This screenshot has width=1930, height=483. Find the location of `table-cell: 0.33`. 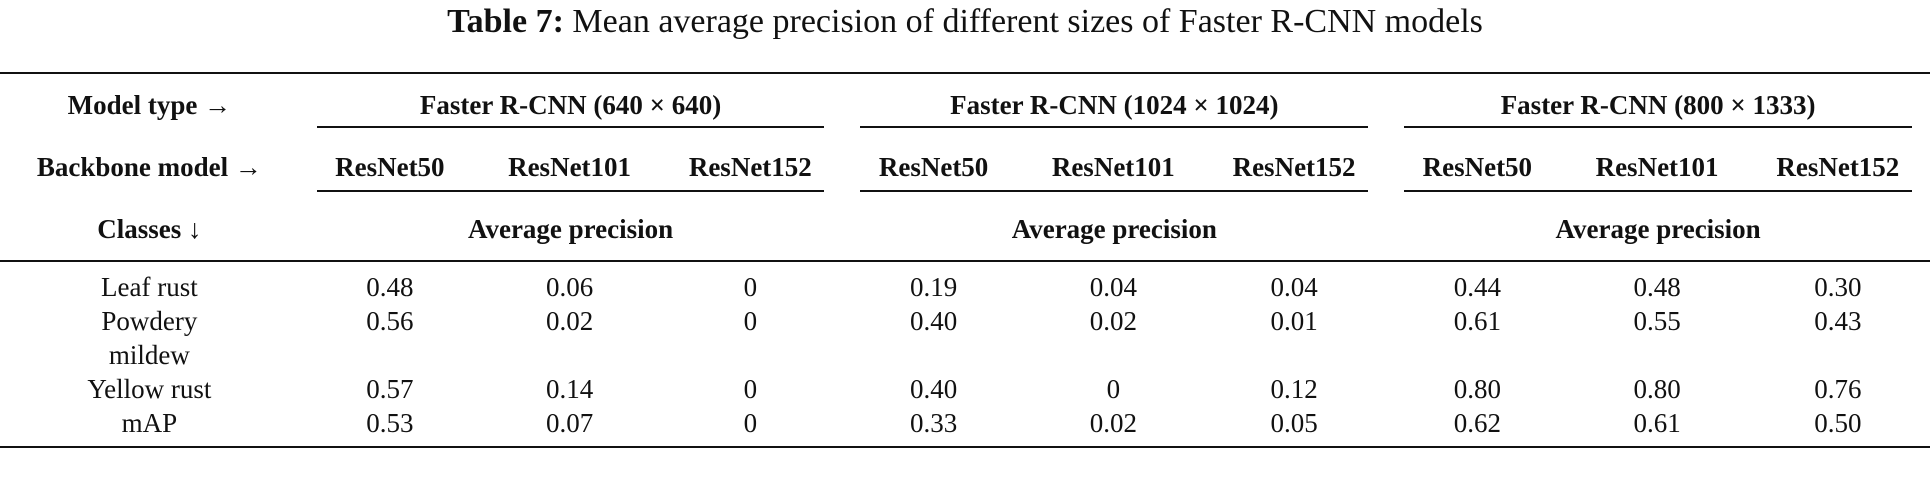

table-cell: 0.33 is located at coordinates (933, 427).